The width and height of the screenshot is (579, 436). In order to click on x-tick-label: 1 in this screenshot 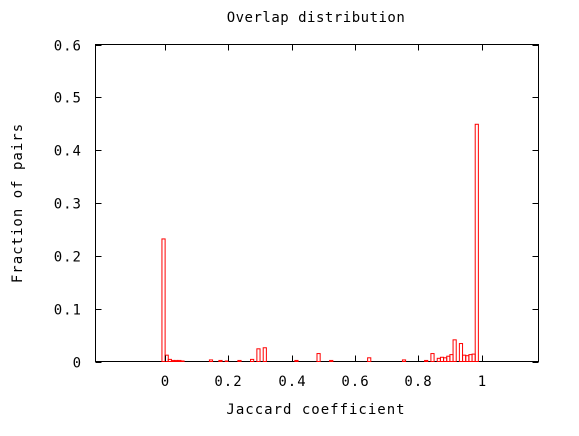, I will do `click(482, 382)`.